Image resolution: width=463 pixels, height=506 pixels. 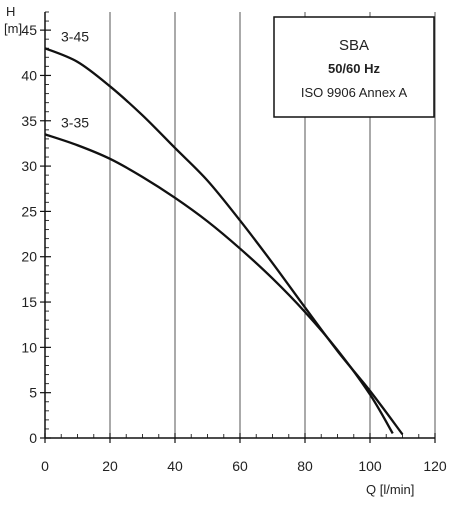 I want to click on x-tick-label: 20, so click(x=110, y=466).